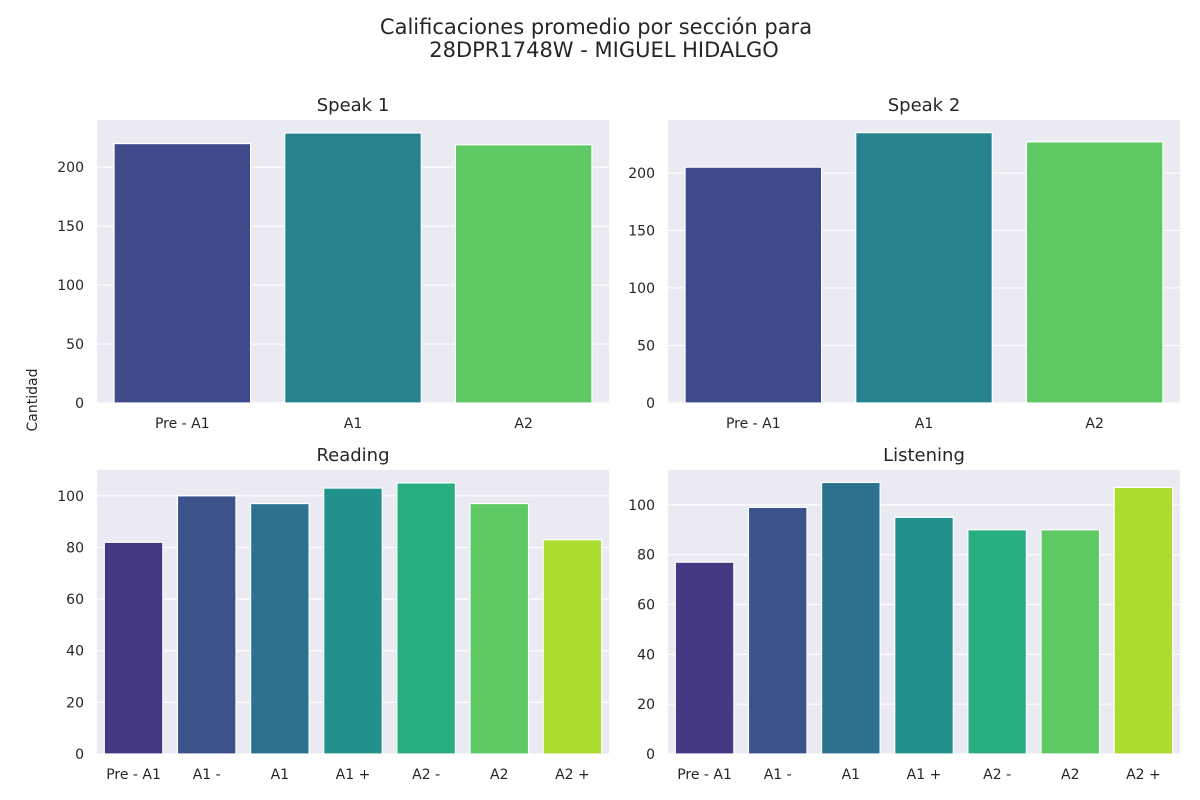 The image size is (1200, 800). I want to click on x-tick-label-reading: A2 +, so click(572, 775).